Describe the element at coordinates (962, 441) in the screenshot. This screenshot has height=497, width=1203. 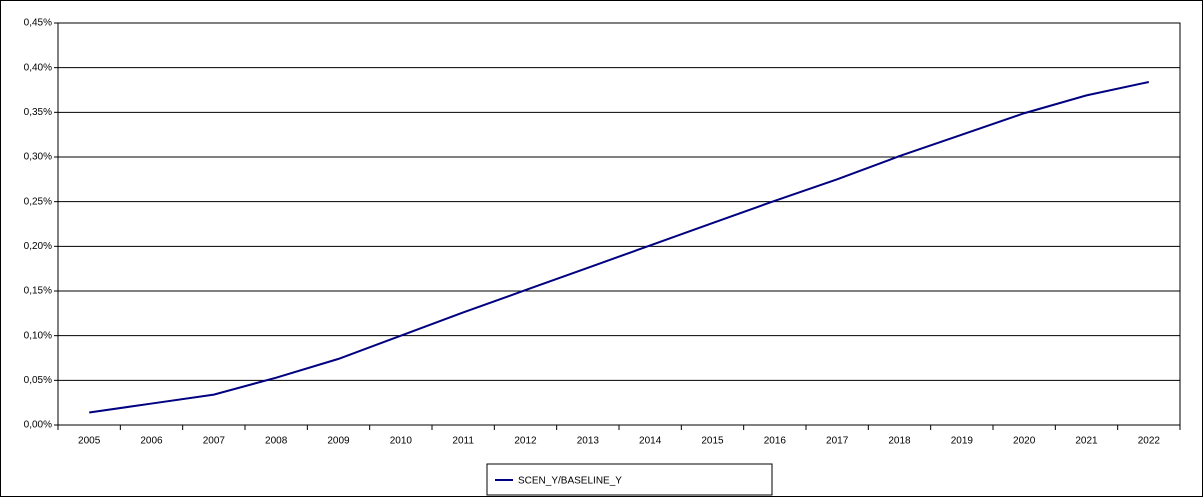
I see `x-tick-label: 2019` at that location.